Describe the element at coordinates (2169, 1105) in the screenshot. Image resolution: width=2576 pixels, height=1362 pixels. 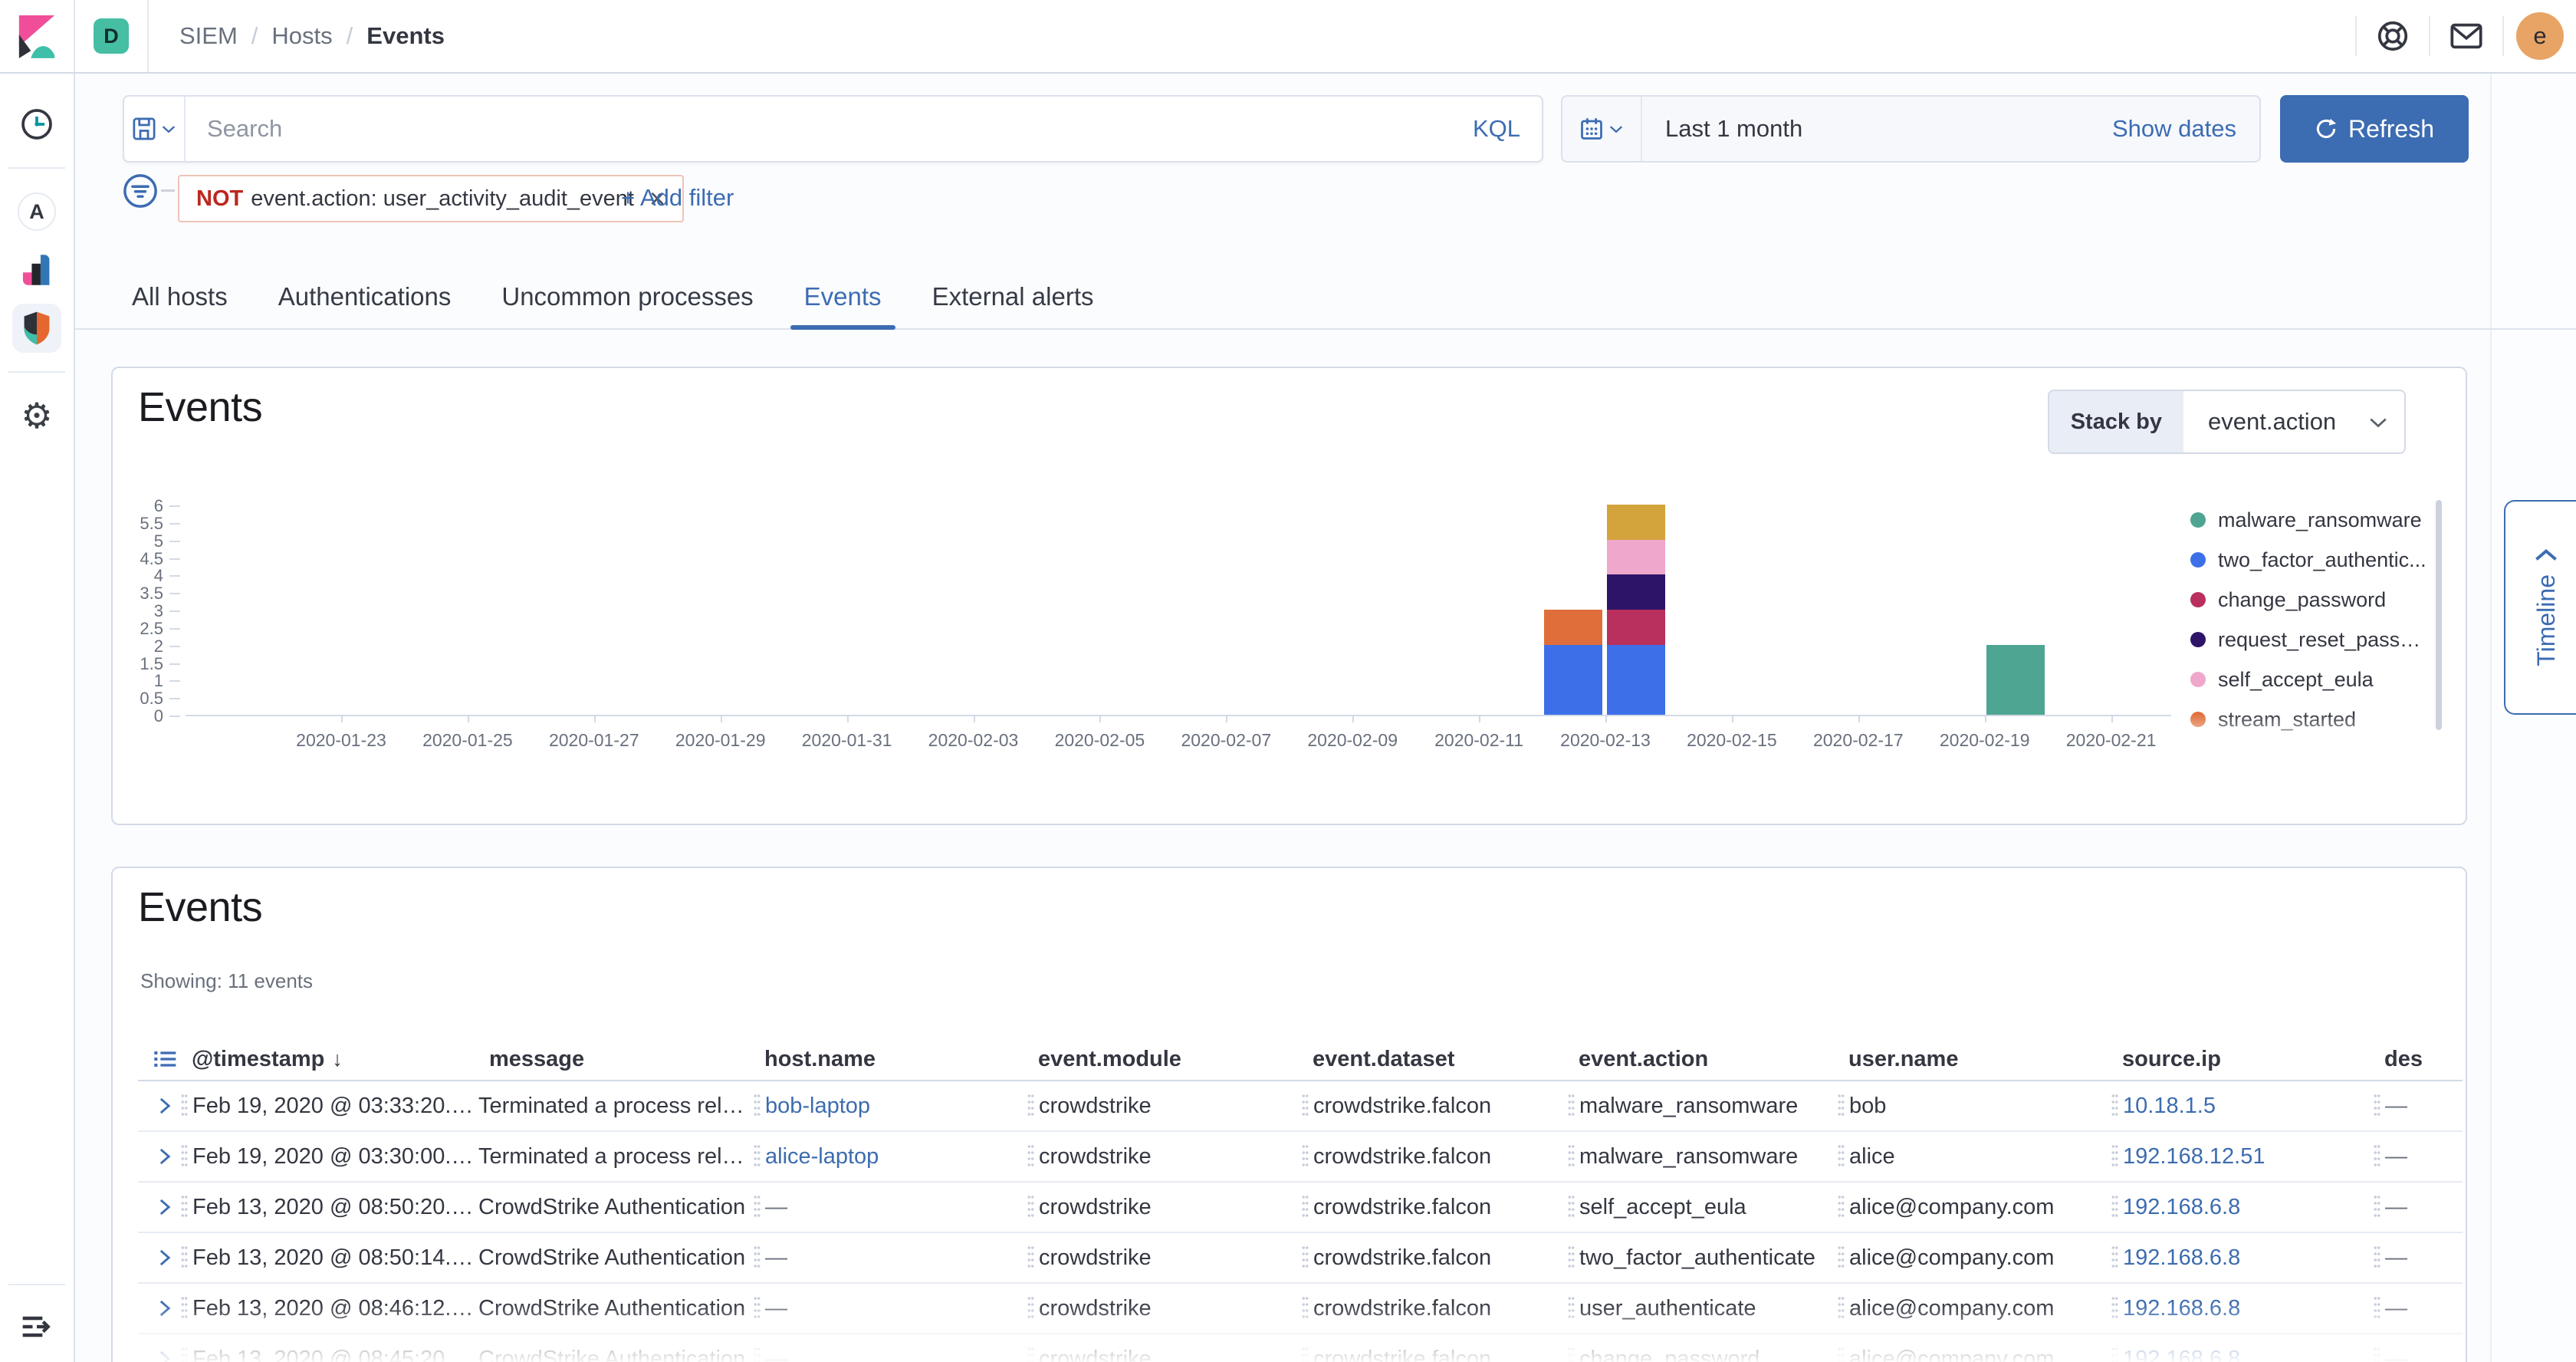
I see `cell-source-ip-value: 10.18.1.5` at that location.